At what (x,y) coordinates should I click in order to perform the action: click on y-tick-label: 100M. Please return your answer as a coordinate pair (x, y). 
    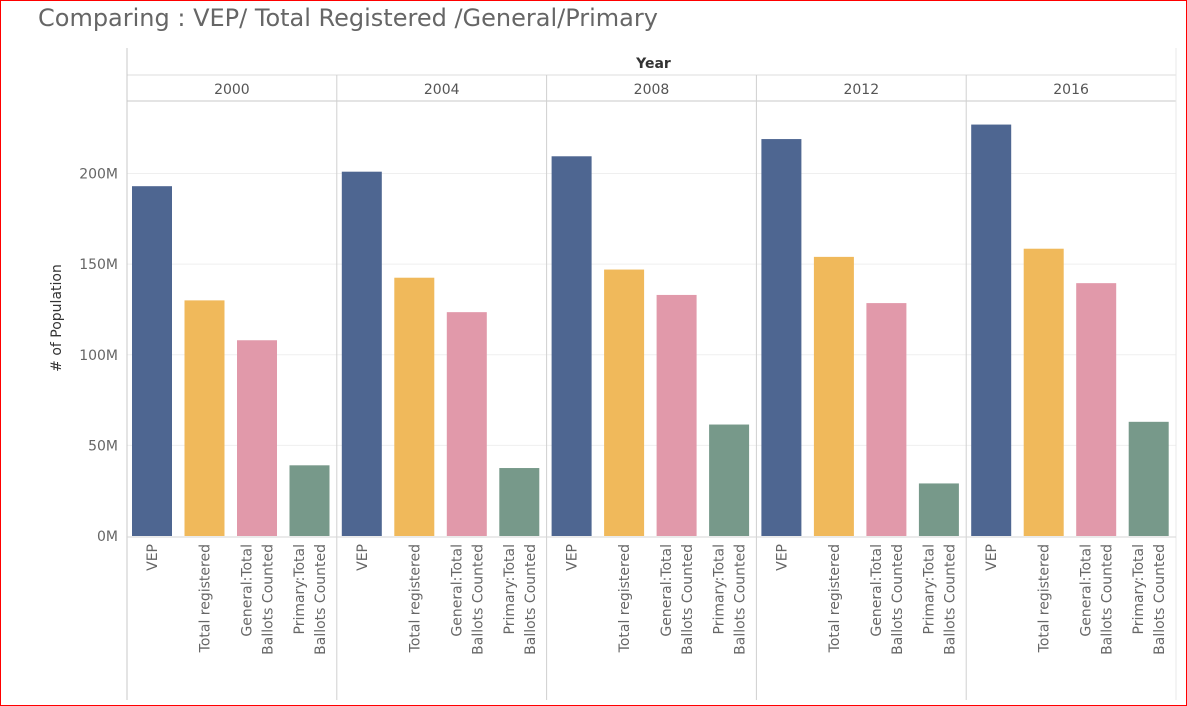
    Looking at the image, I should click on (98, 356).